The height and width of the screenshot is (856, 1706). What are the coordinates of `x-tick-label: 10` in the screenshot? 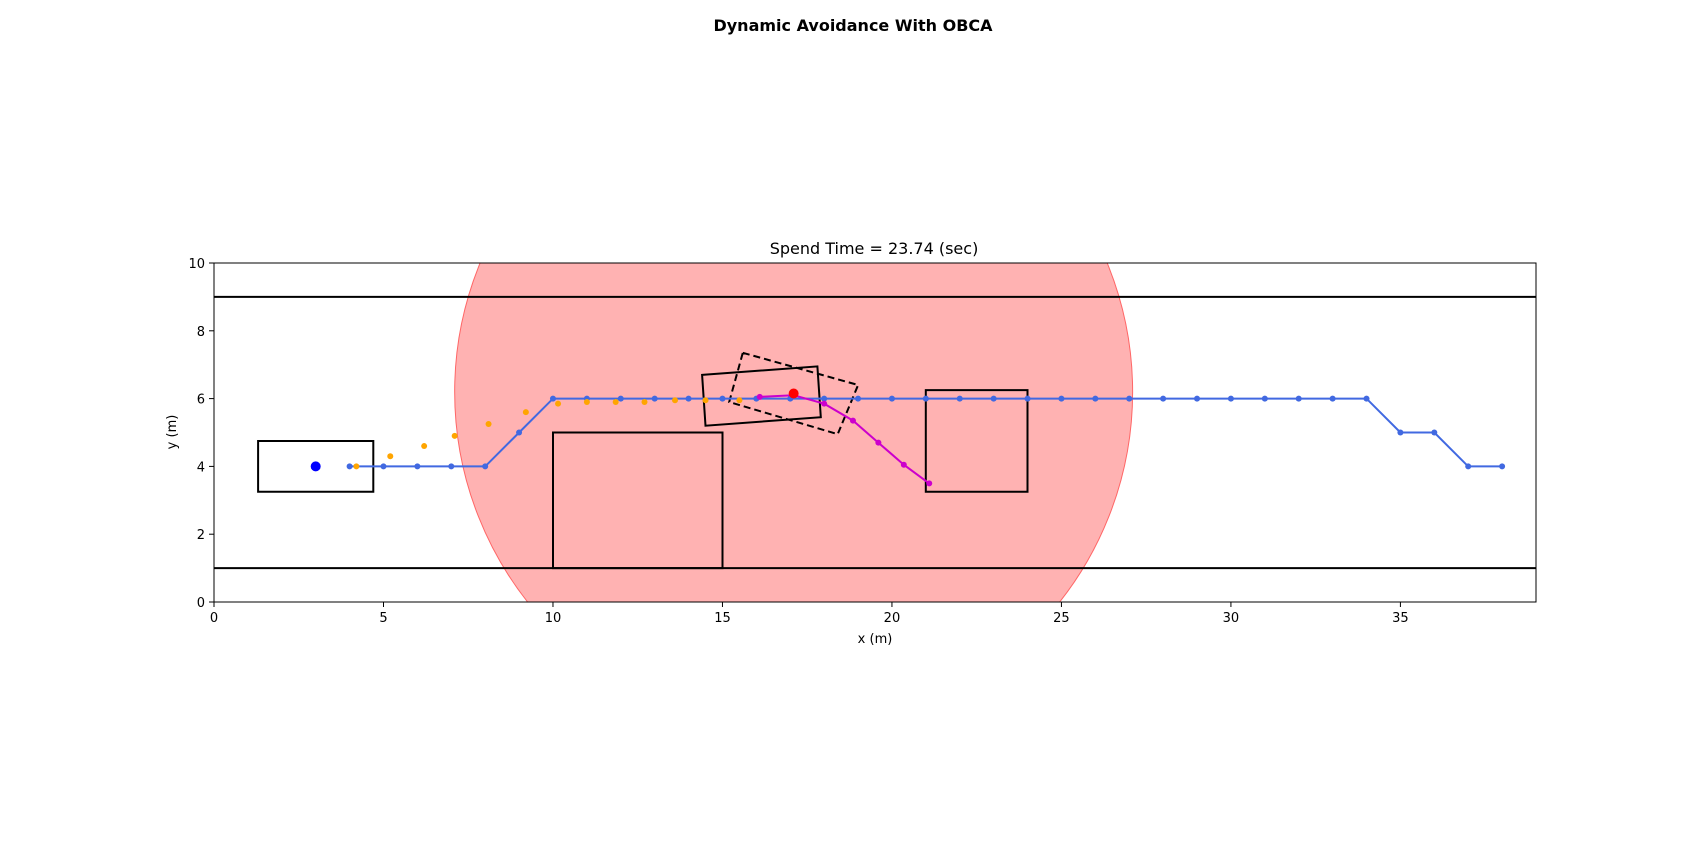 It's located at (553, 618).